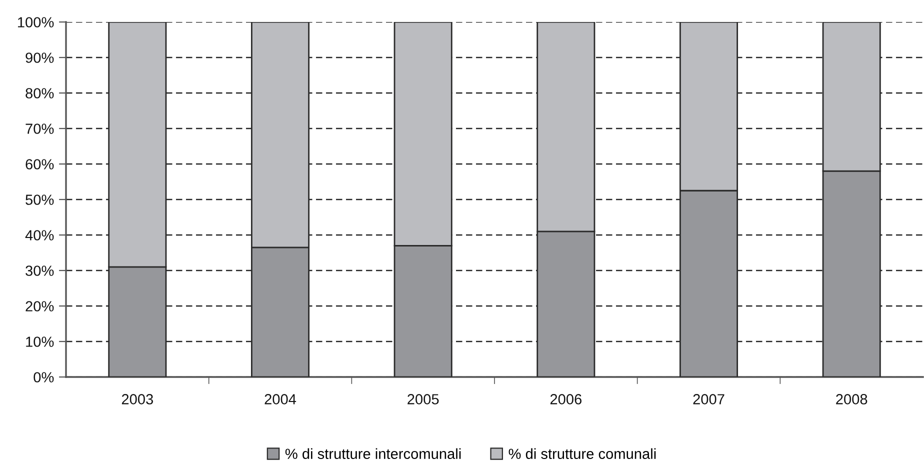  Describe the element at coordinates (40, 93) in the screenshot. I see `y-tick-label: 80%` at that location.